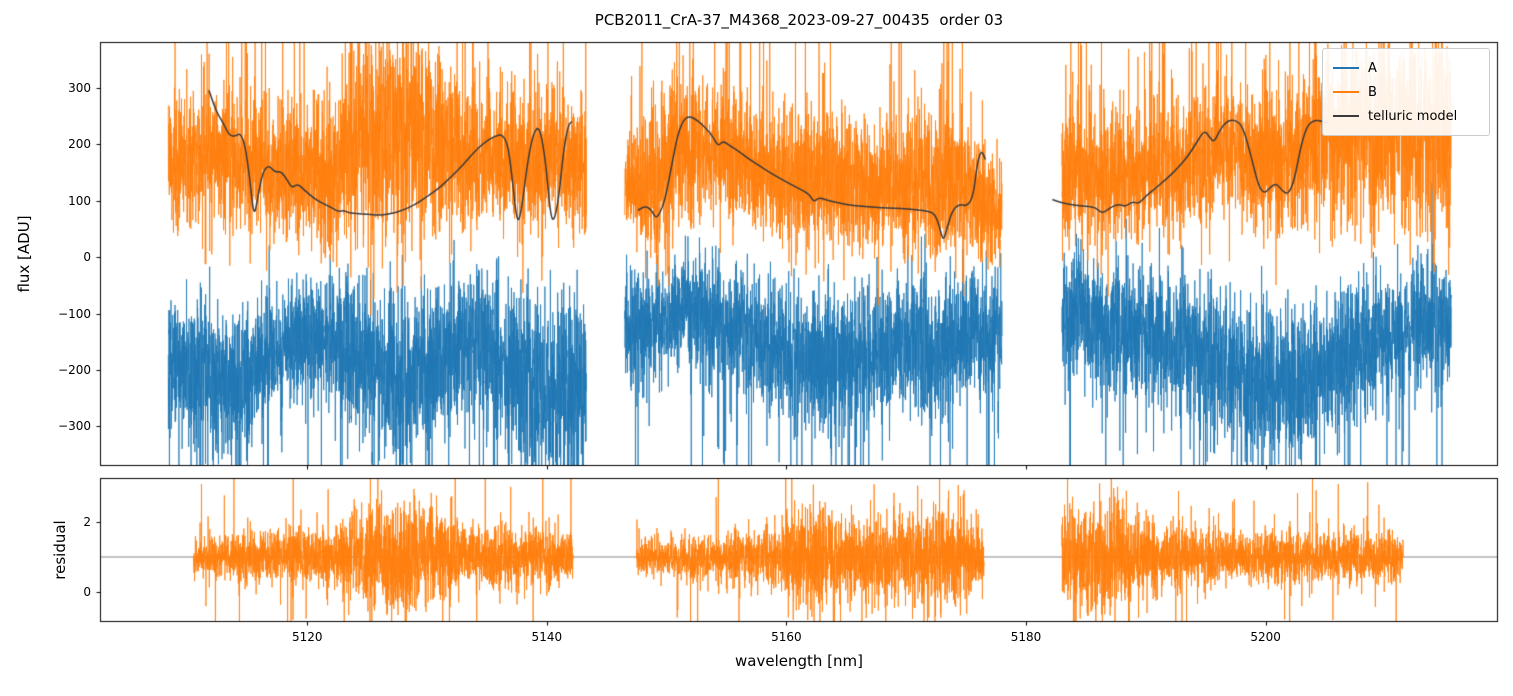 This screenshot has height=696, width=1513. Describe the element at coordinates (547, 637) in the screenshot. I see `x-tick-label: 5140` at that location.